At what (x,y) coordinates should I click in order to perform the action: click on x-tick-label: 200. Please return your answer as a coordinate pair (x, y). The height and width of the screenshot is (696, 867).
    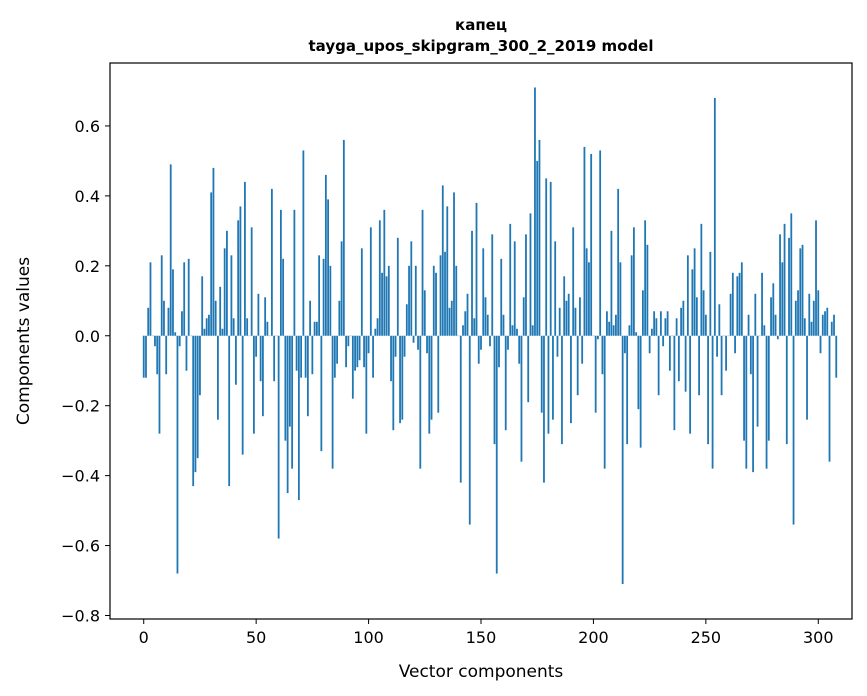
    Looking at the image, I should click on (593, 637).